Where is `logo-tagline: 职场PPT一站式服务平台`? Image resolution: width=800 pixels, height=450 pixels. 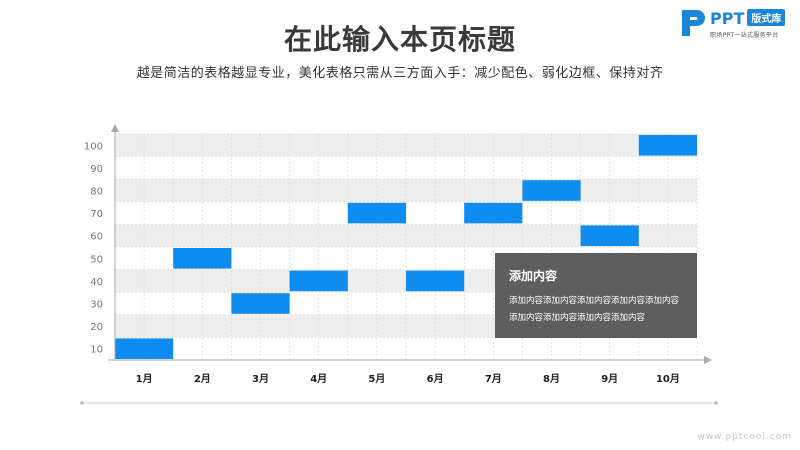
logo-tagline: 职场PPT一站式服务平台 is located at coordinates (744, 35).